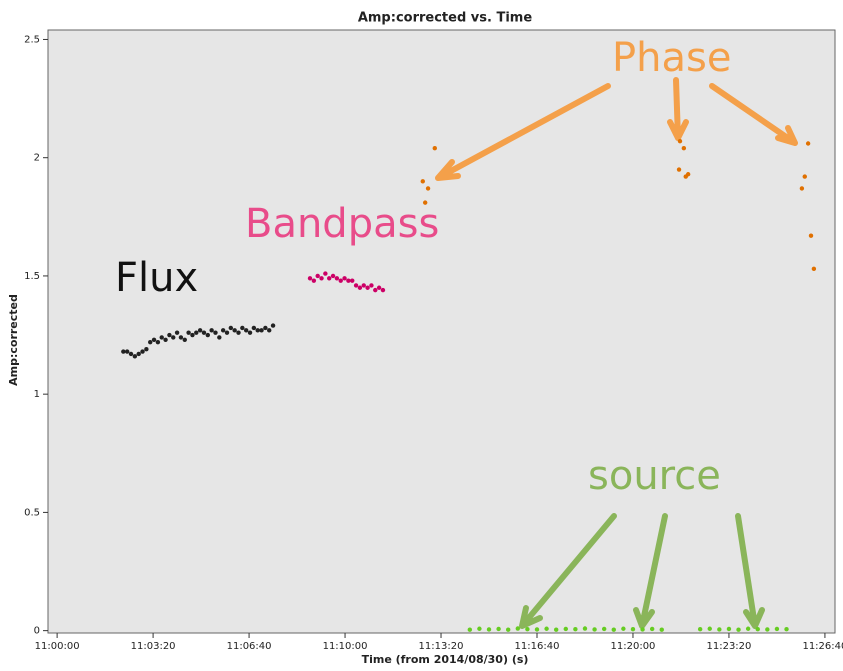  What do you see at coordinates (616, 129) in the screenshot?
I see `phase-arrows` at bounding box center [616, 129].